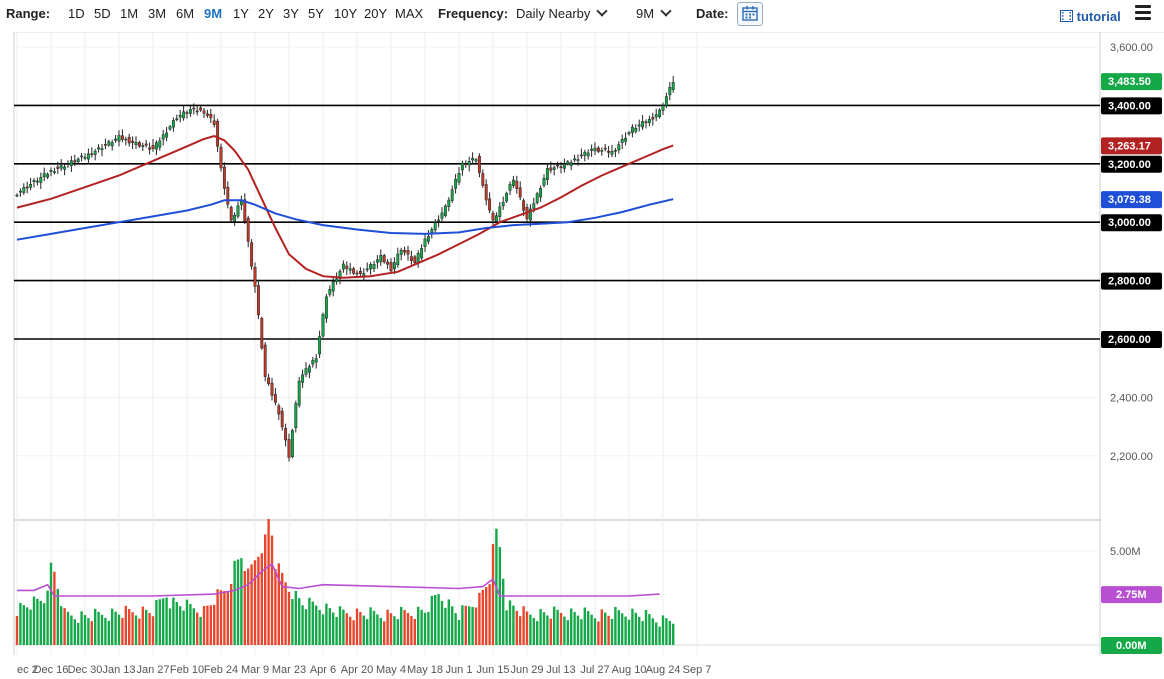  Describe the element at coordinates (663, 670) in the screenshot. I see `date-tick-label: Aug 24` at that location.